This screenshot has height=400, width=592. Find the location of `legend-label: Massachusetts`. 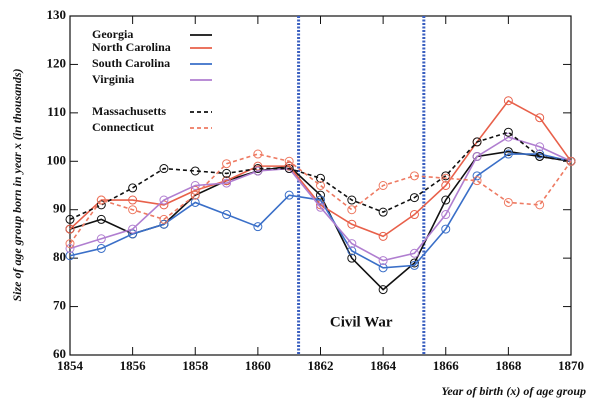

legend-label: Massachusetts is located at coordinates (129, 111).